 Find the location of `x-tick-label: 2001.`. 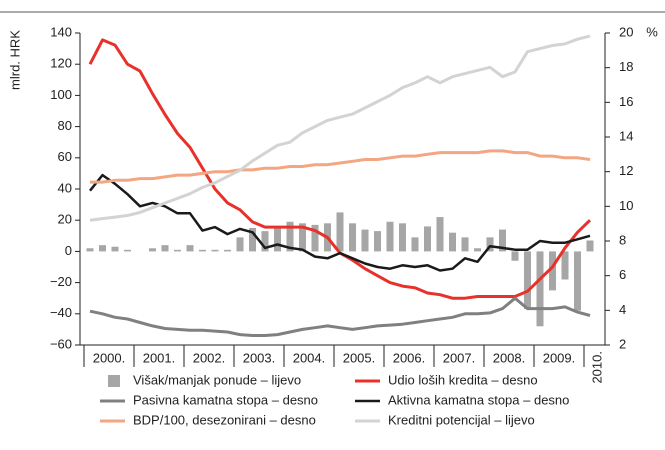

x-tick-label: 2001. is located at coordinates (159, 357).